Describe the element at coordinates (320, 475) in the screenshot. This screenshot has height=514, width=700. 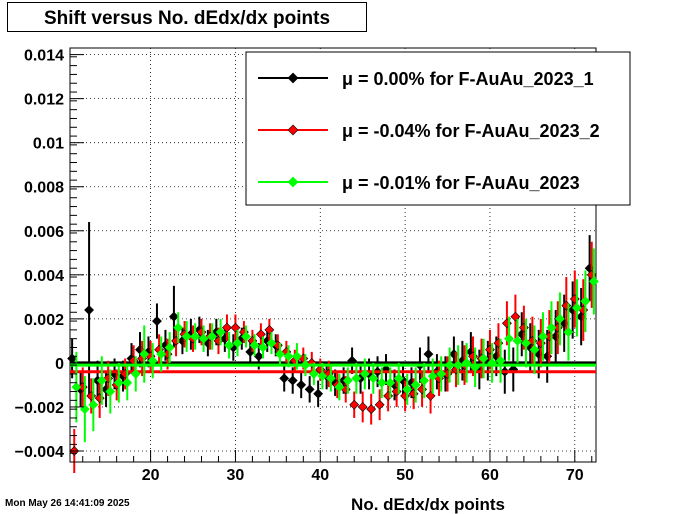
I see `x-tick-label: 40` at that location.